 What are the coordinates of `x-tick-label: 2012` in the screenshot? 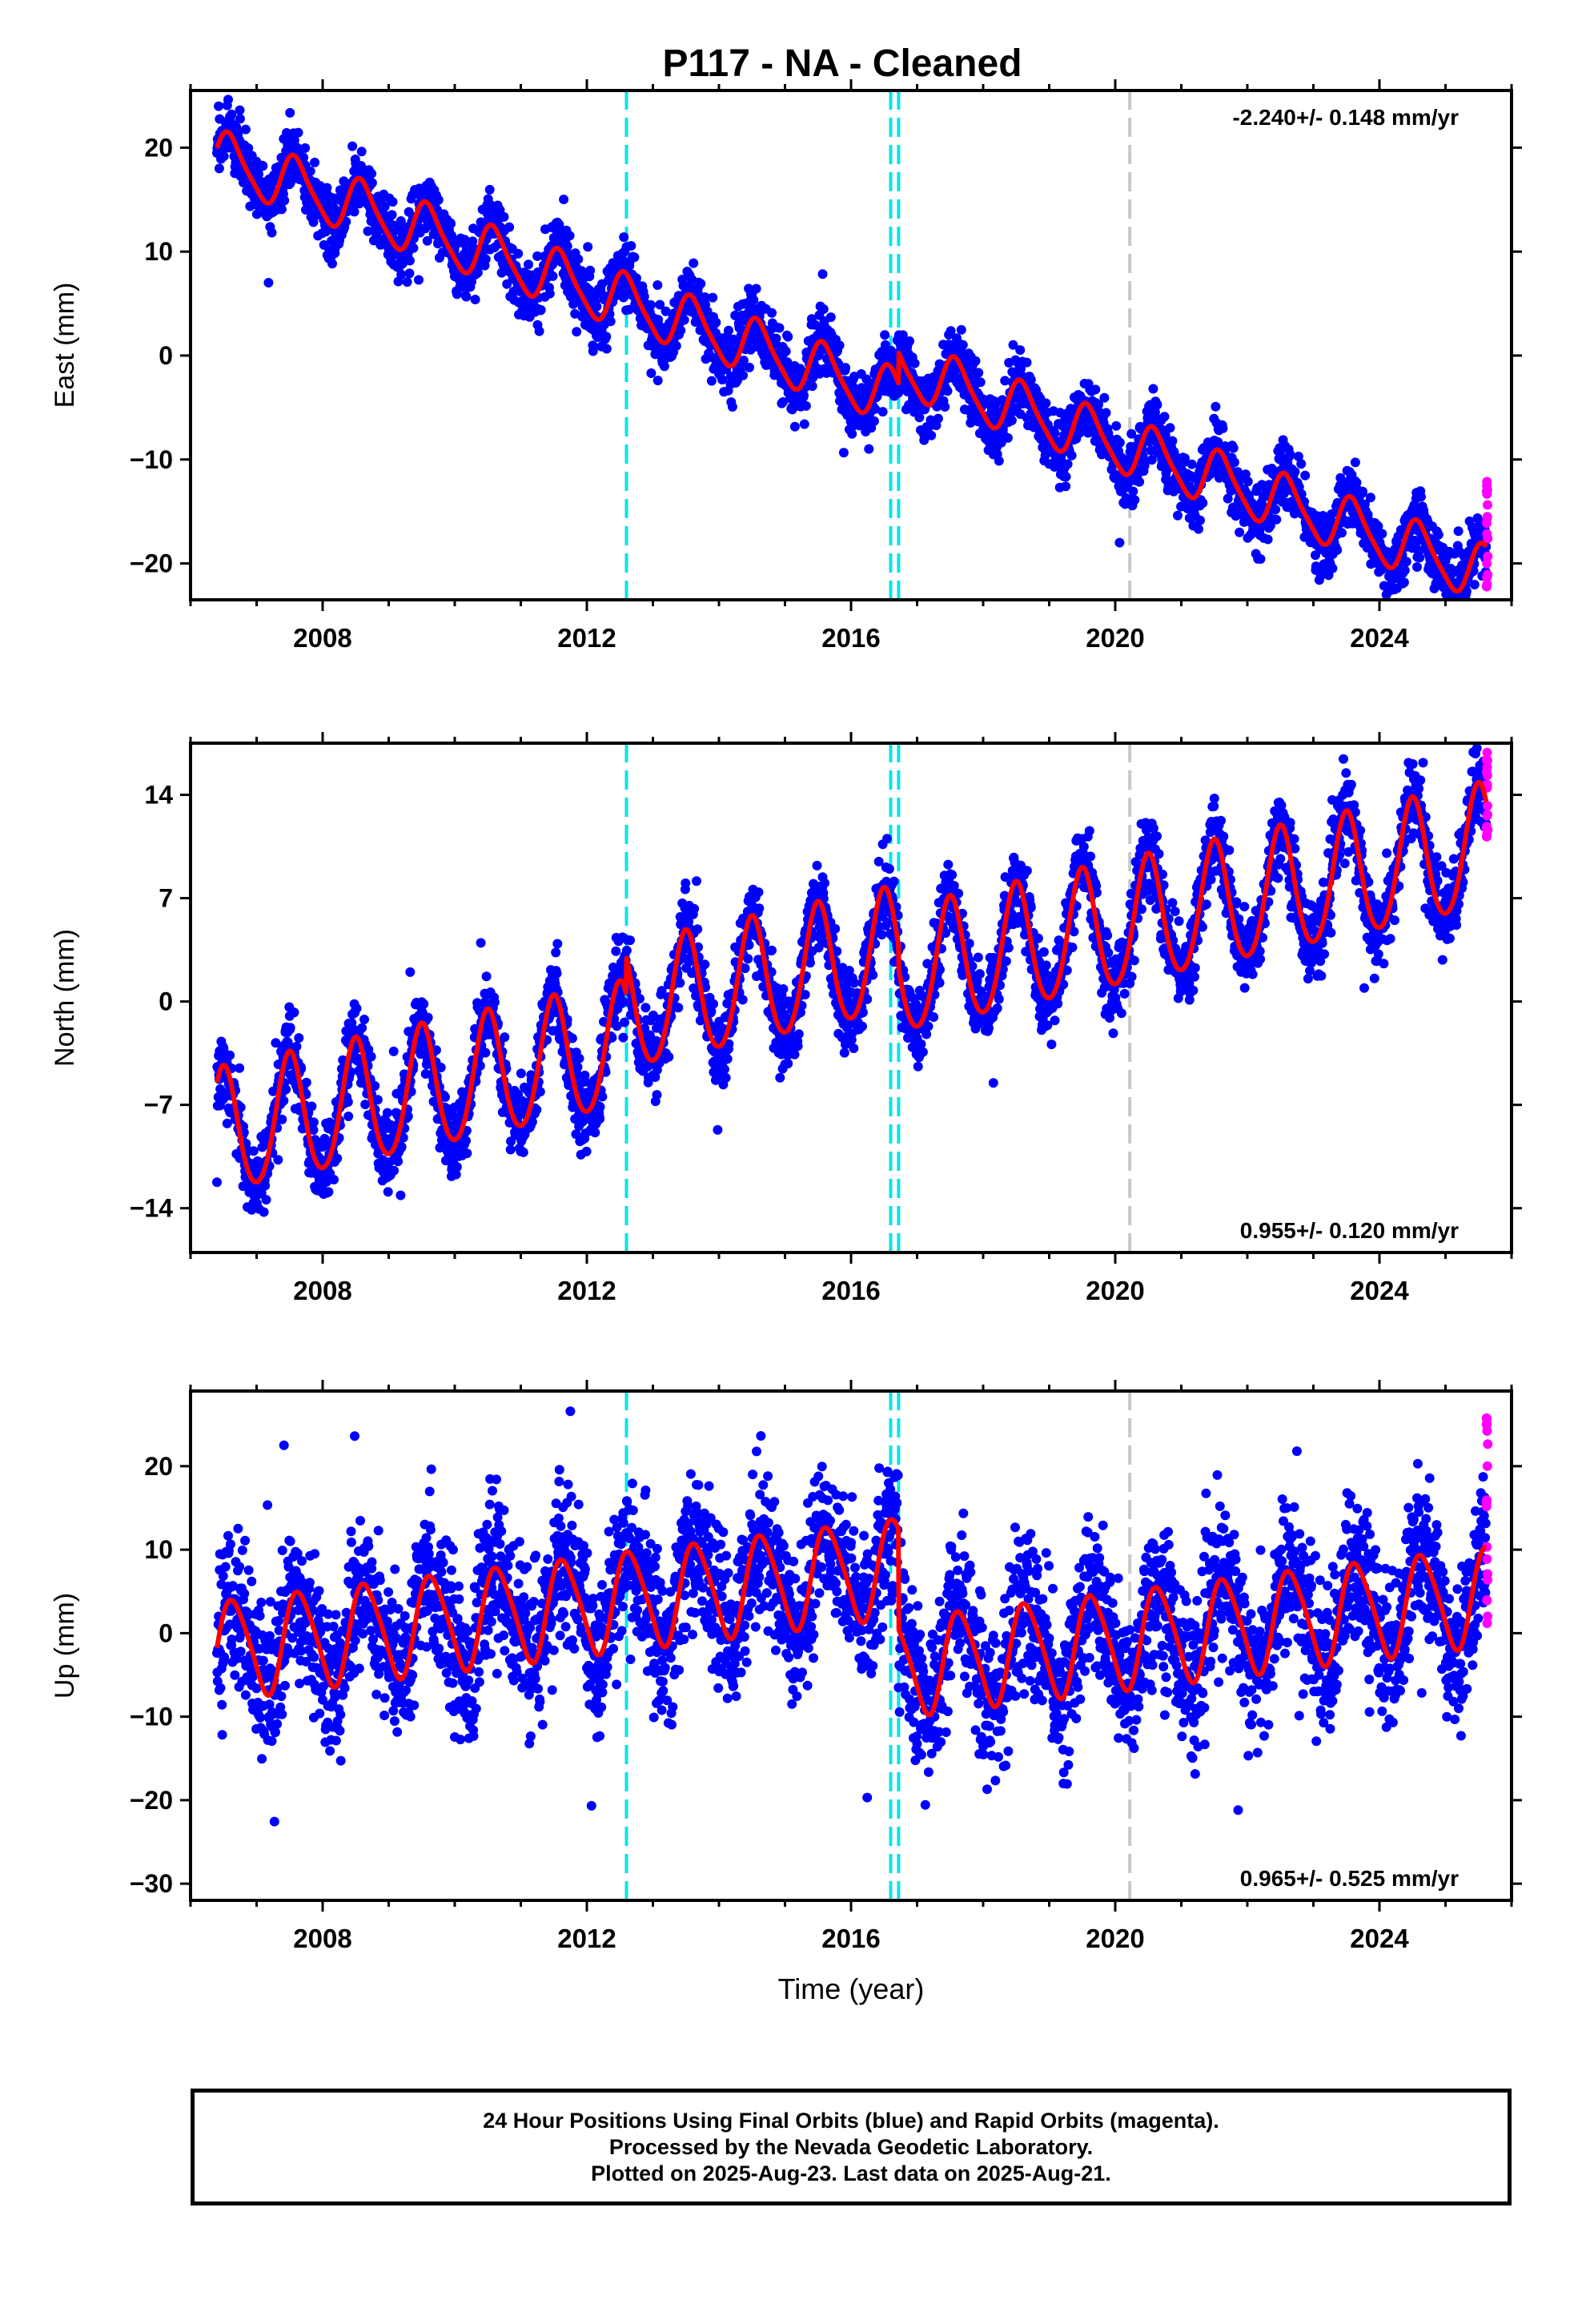 It's located at (587, 638).